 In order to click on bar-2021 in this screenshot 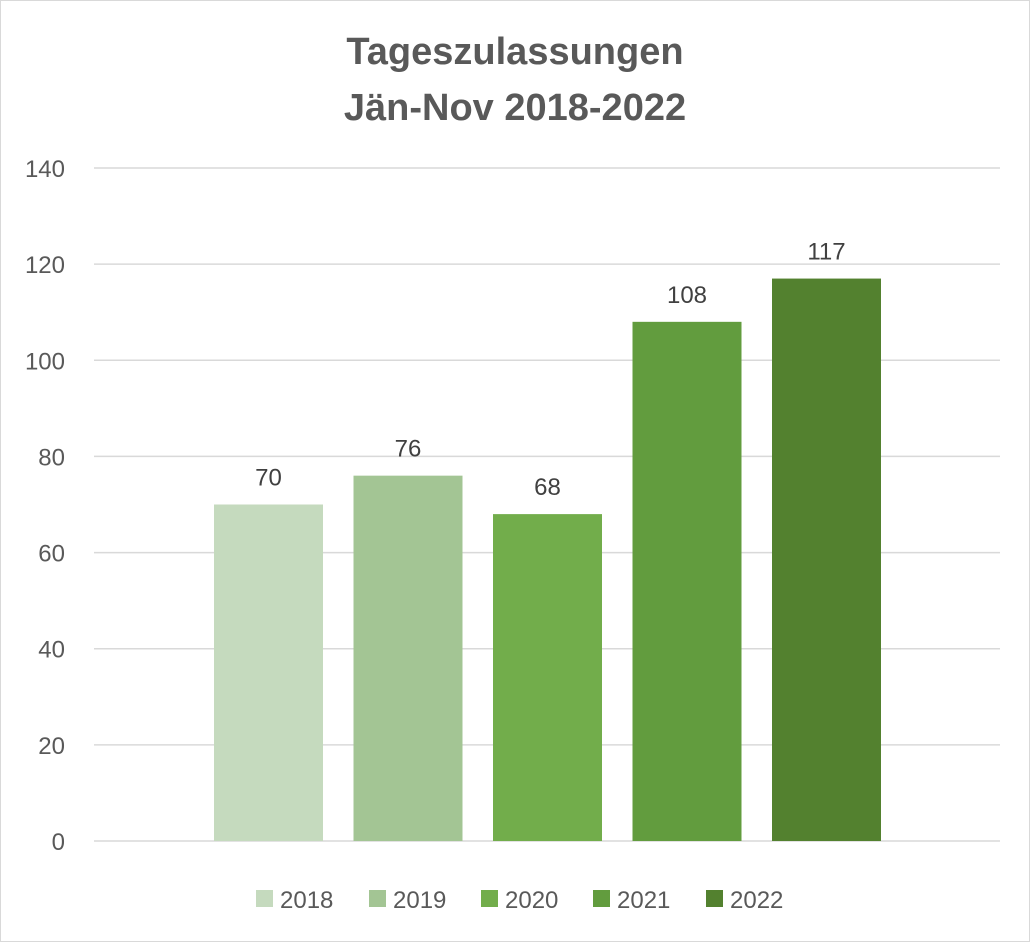, I will do `click(687, 581)`.